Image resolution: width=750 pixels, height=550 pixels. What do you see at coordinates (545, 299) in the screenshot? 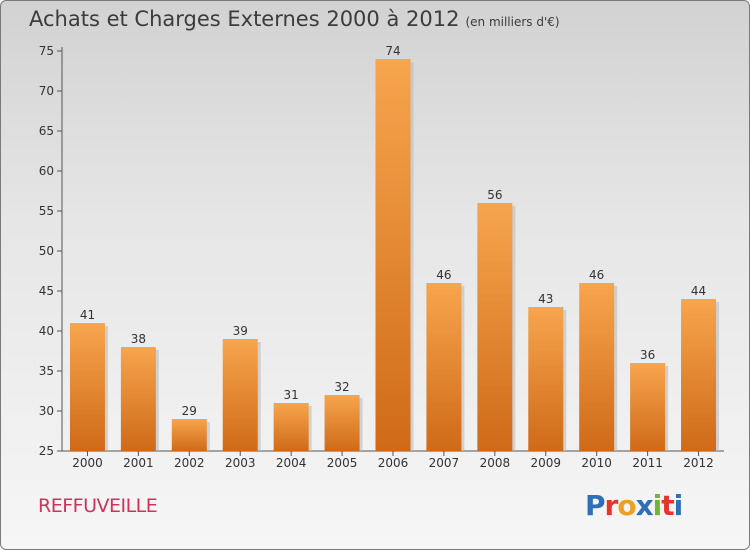
I see `data-label: 43` at bounding box center [545, 299].